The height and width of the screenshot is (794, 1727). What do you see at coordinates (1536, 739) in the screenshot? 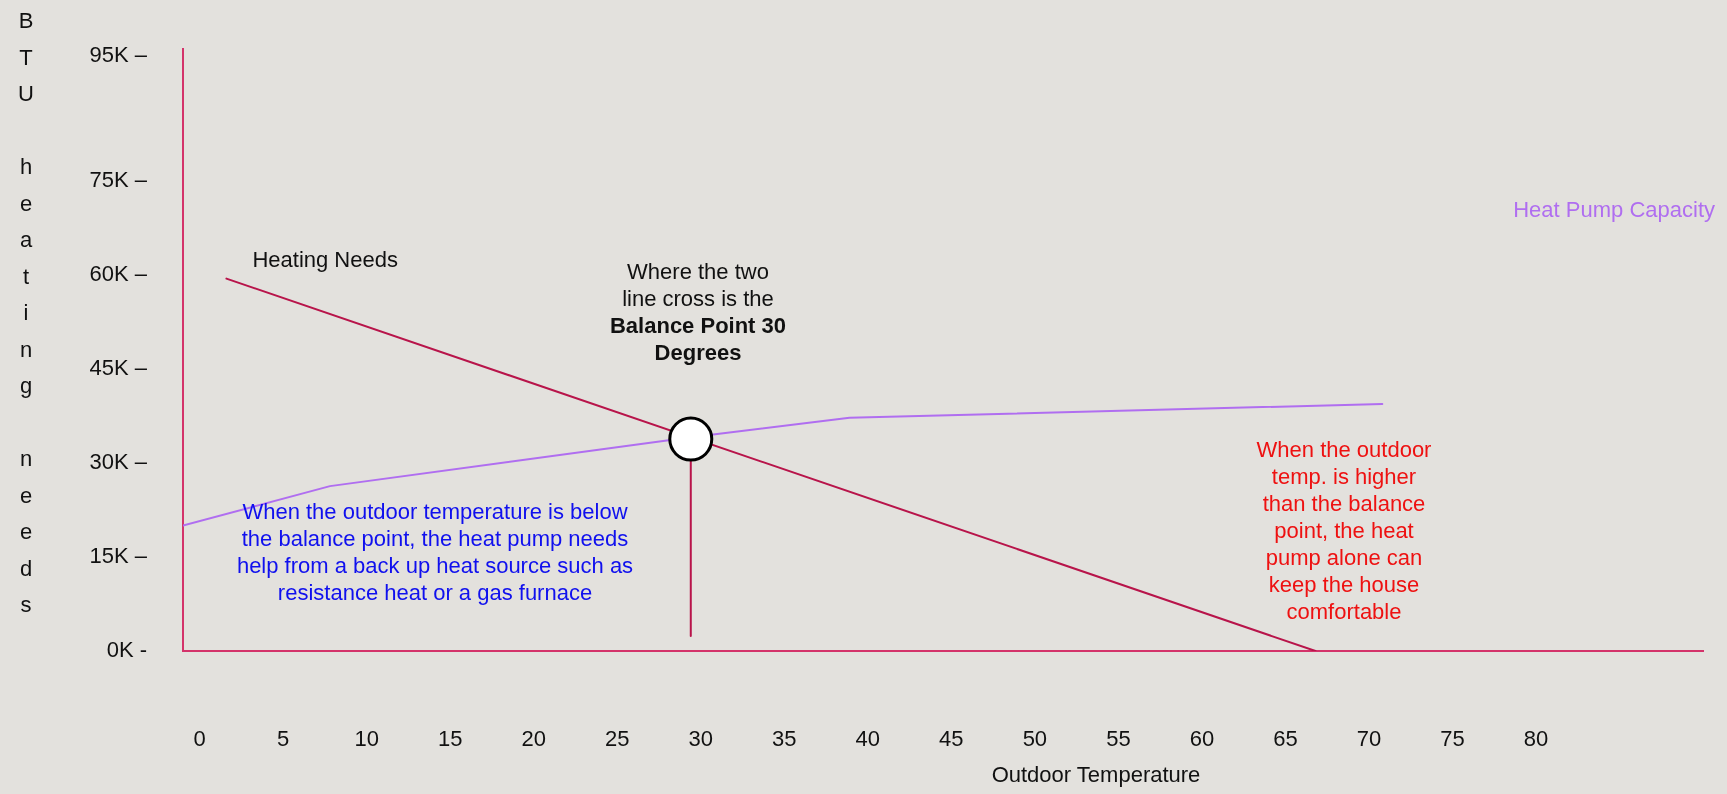
I see `x-tick-label: 80` at bounding box center [1536, 739].